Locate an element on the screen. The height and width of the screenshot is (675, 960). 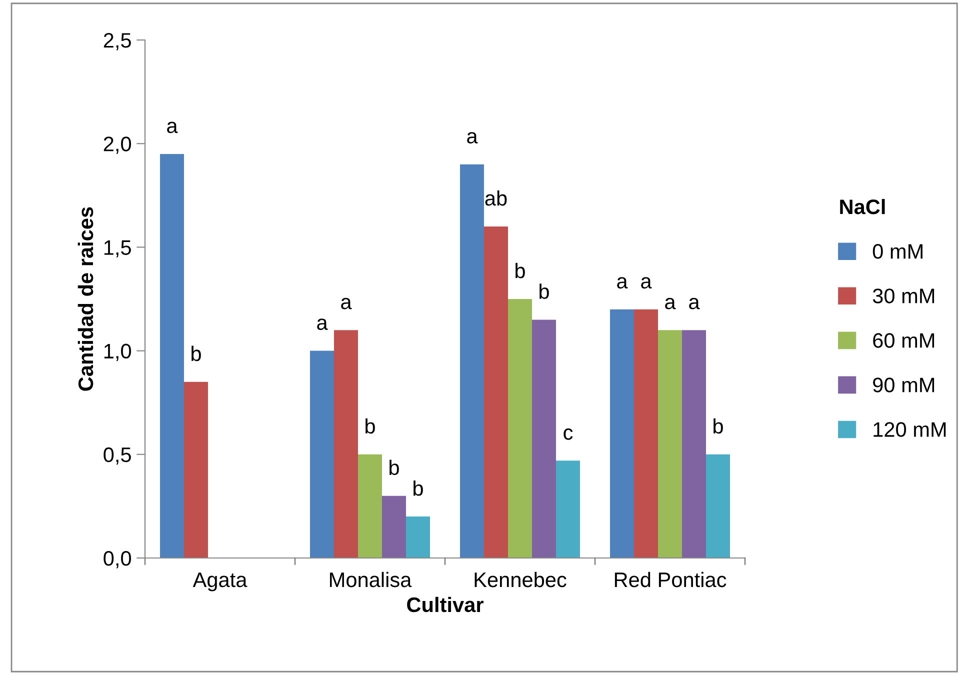
x-tick-label: Agata is located at coordinates (220, 582).